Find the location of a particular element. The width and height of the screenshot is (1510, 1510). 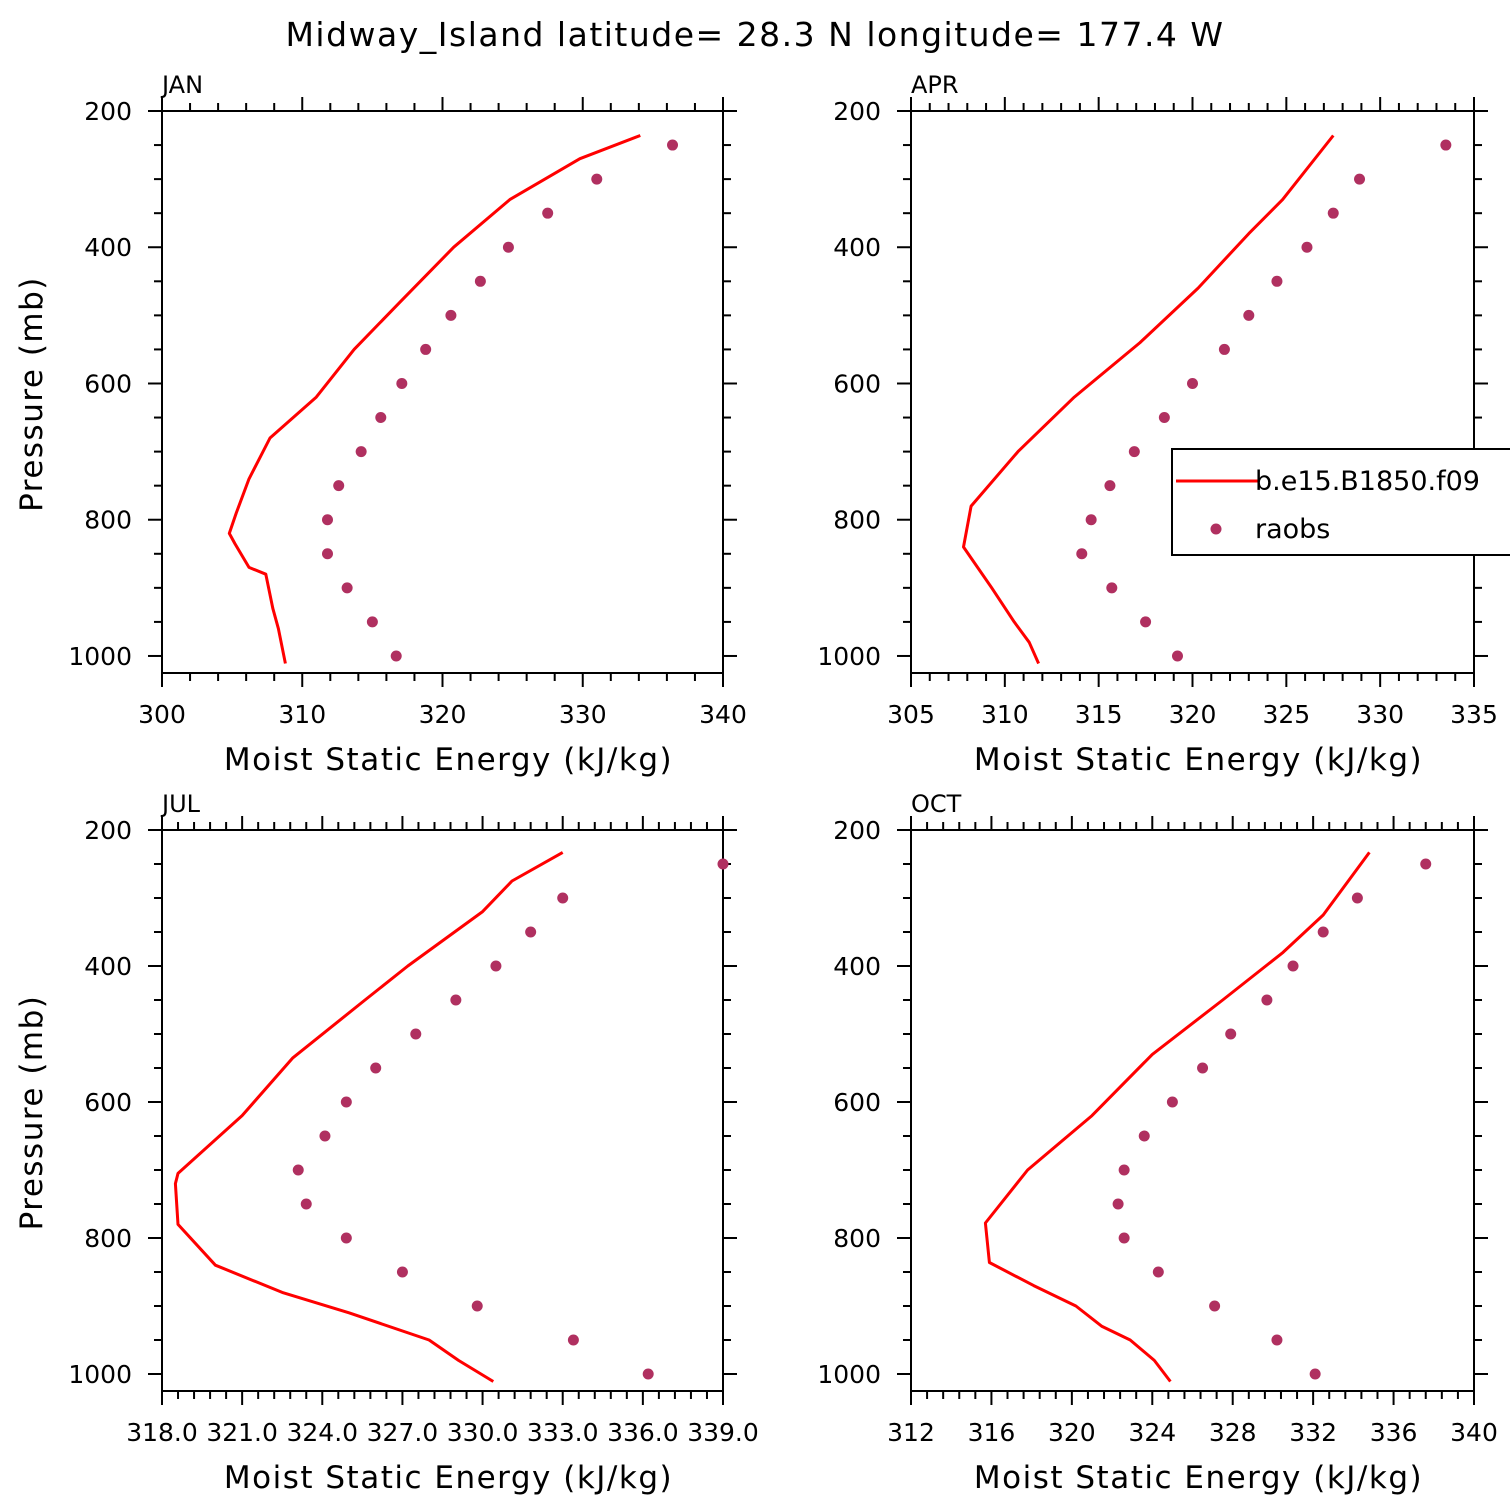

x-tick-label: 324 is located at coordinates (1152, 1432).